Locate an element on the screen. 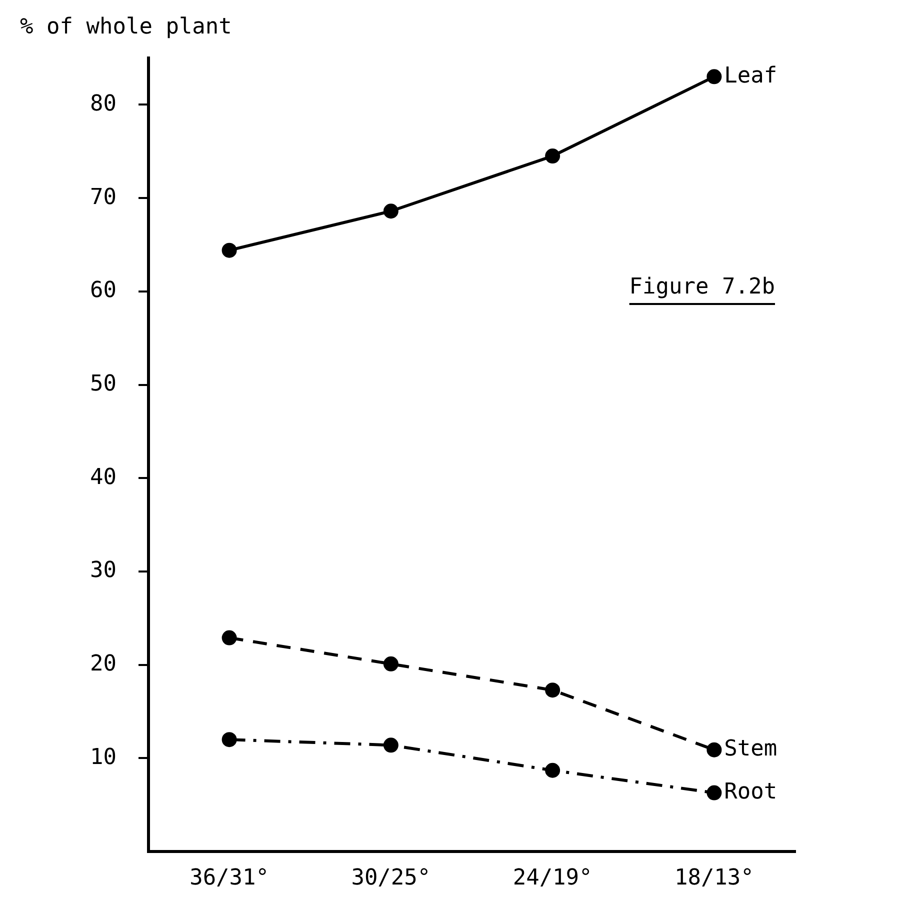 The height and width of the screenshot is (922, 913). y-tick-label: 30 is located at coordinates (103, 571).